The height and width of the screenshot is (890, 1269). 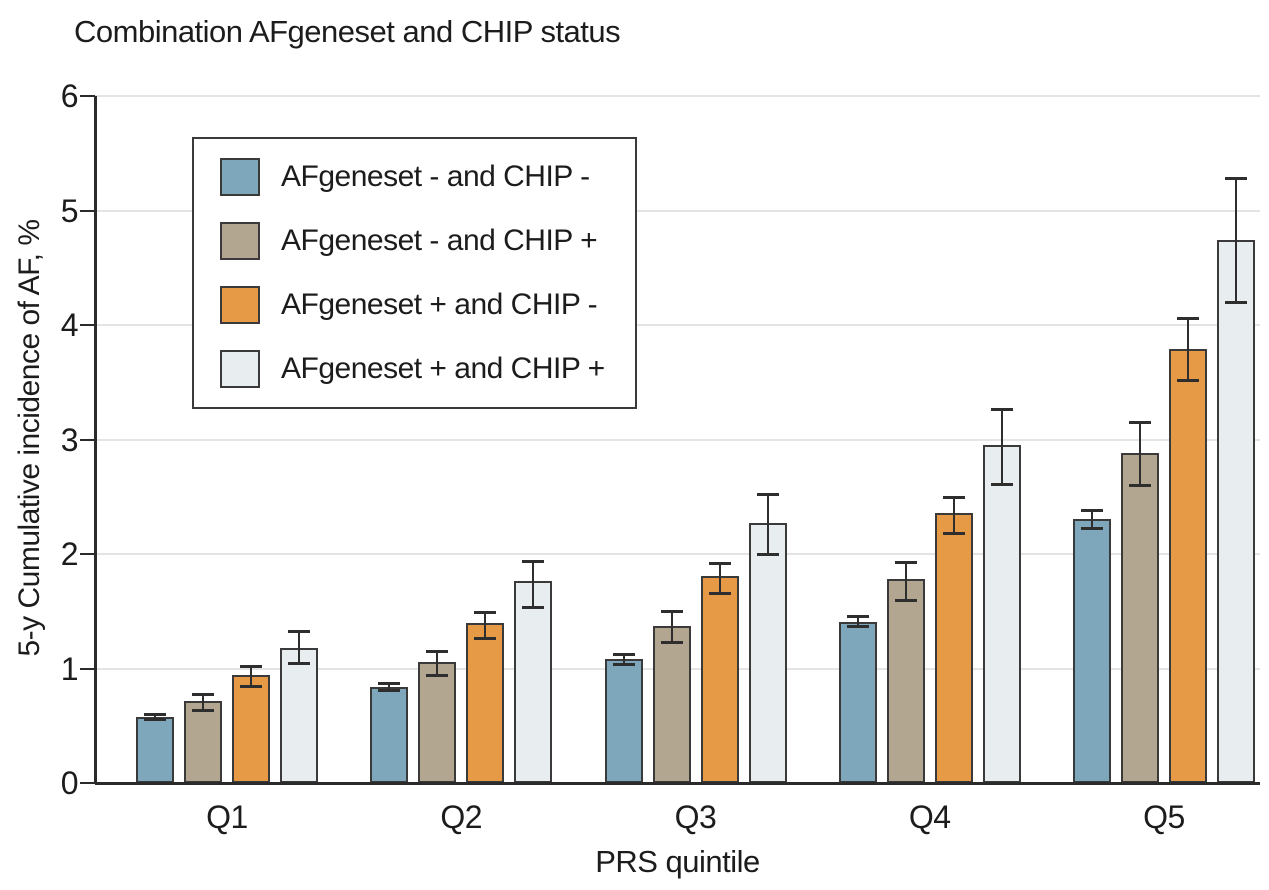 What do you see at coordinates (953, 647) in the screenshot?
I see `bar-q4-series3` at bounding box center [953, 647].